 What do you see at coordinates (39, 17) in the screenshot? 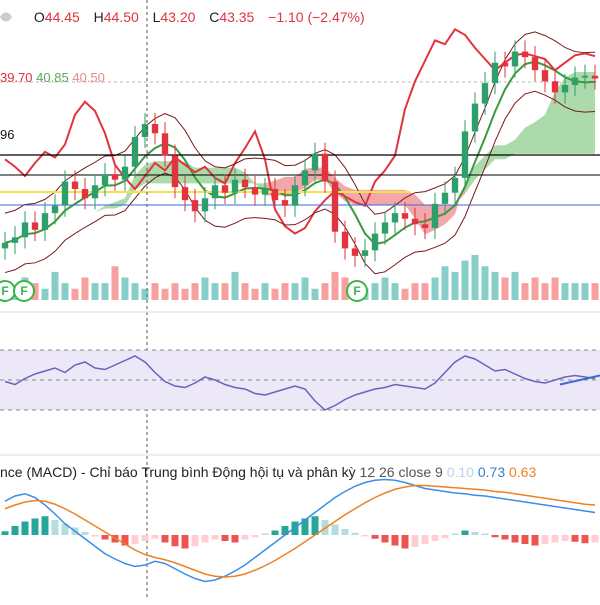
I see `open-key: O` at bounding box center [39, 17].